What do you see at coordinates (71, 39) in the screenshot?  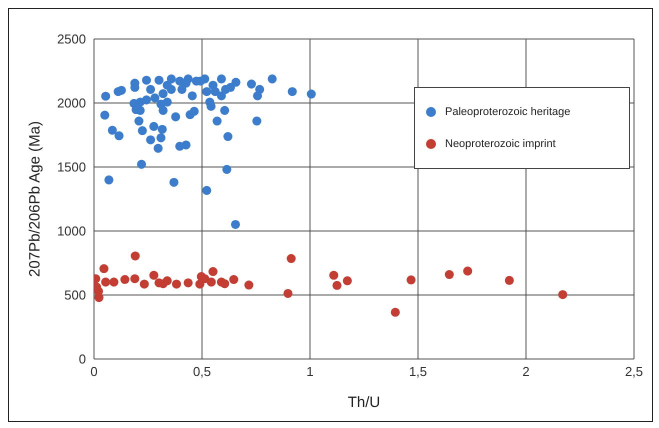 I see `y-tick-label: 2500` at bounding box center [71, 39].